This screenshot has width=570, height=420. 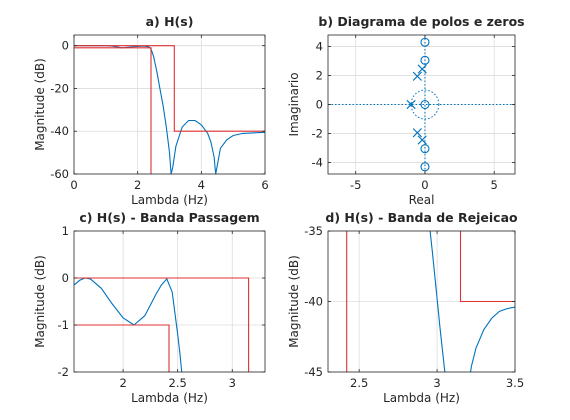 What do you see at coordinates (494, 185) in the screenshot?
I see `x-tick-label: 5` at bounding box center [494, 185].